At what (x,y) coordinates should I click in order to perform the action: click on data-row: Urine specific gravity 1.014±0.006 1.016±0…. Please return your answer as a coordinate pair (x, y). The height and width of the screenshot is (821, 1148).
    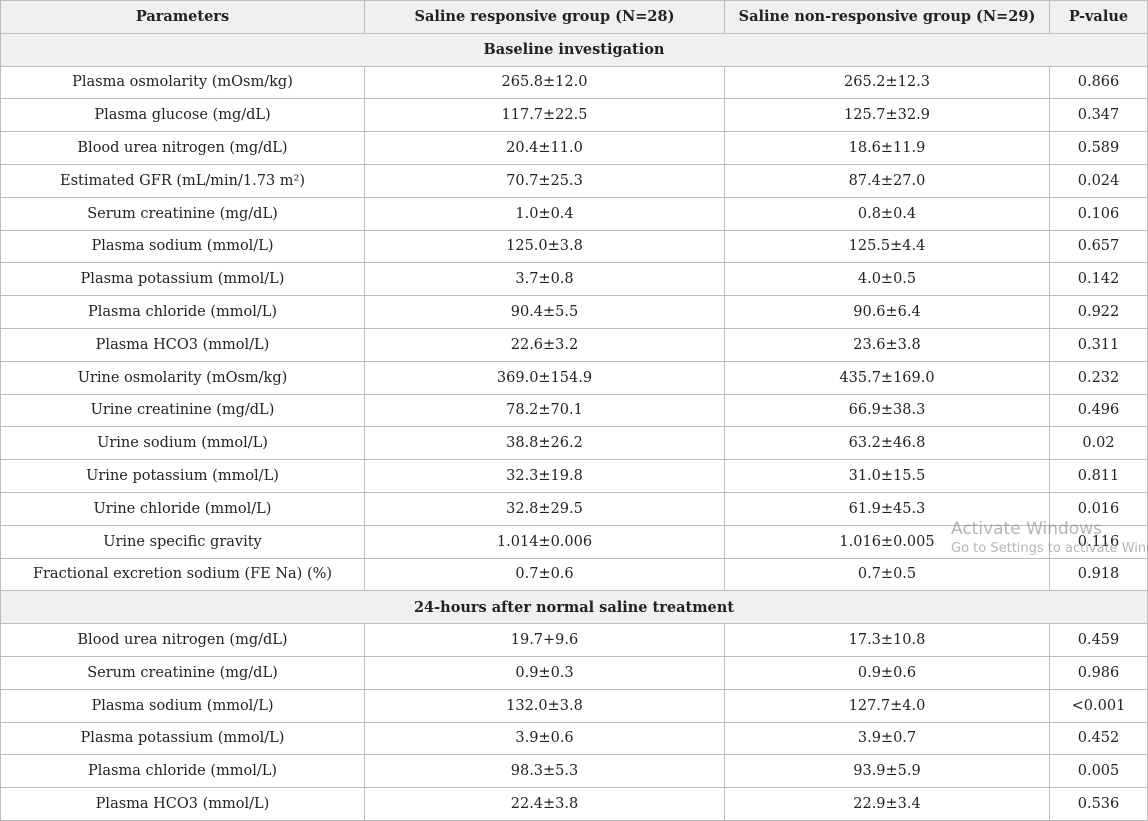
    Looking at the image, I should click on (574, 541).